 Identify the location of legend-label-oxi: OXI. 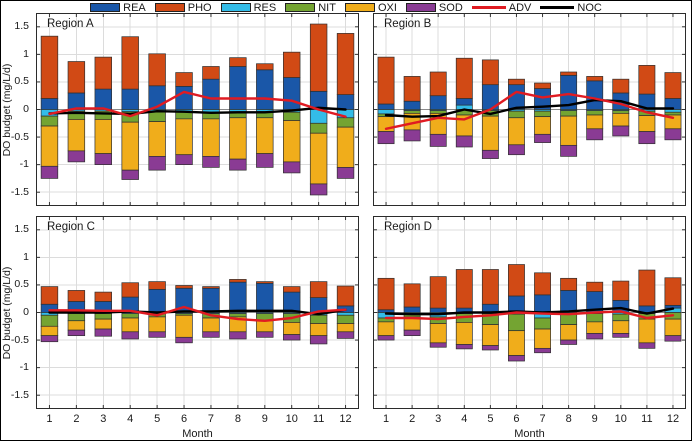
(387, 7).